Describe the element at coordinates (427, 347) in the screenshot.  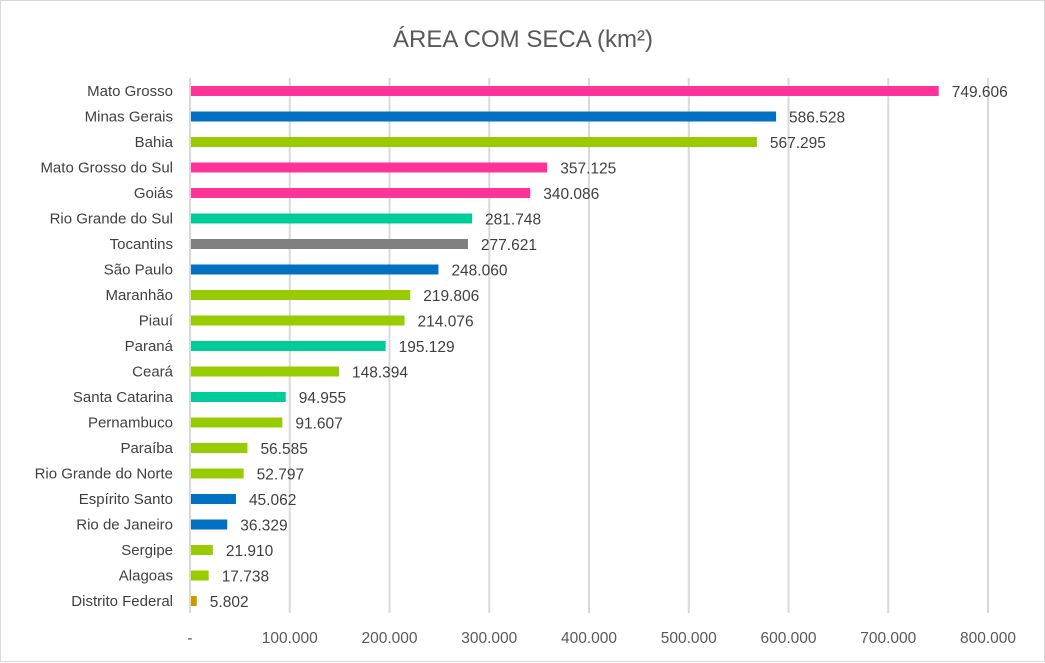
I see `data-label: 195.129` at that location.